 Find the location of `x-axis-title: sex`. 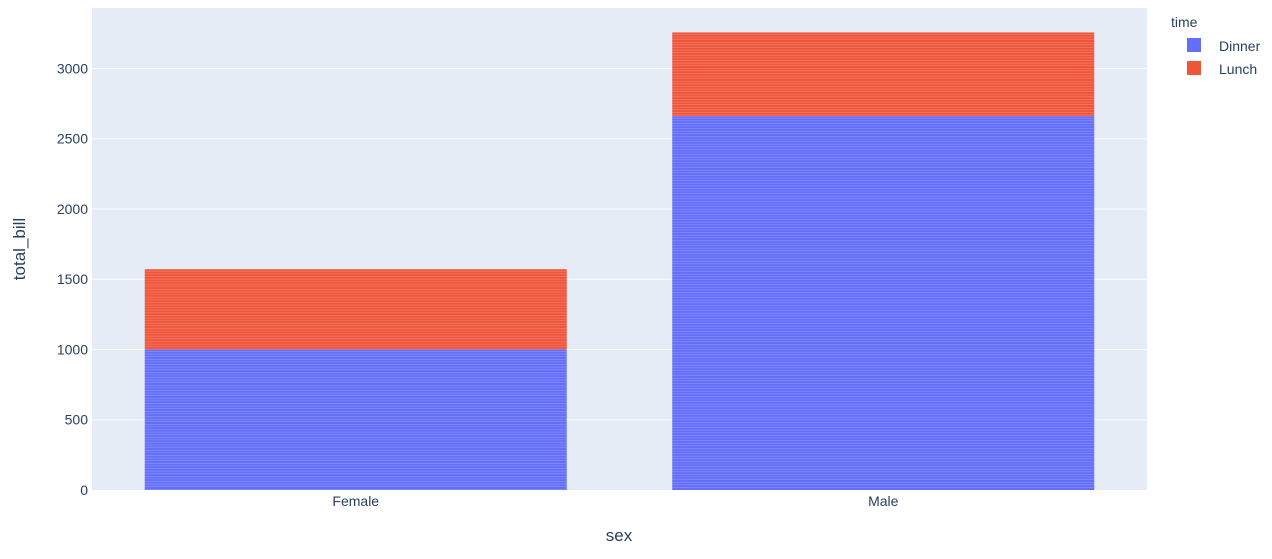

x-axis-title: sex is located at coordinates (619, 535).